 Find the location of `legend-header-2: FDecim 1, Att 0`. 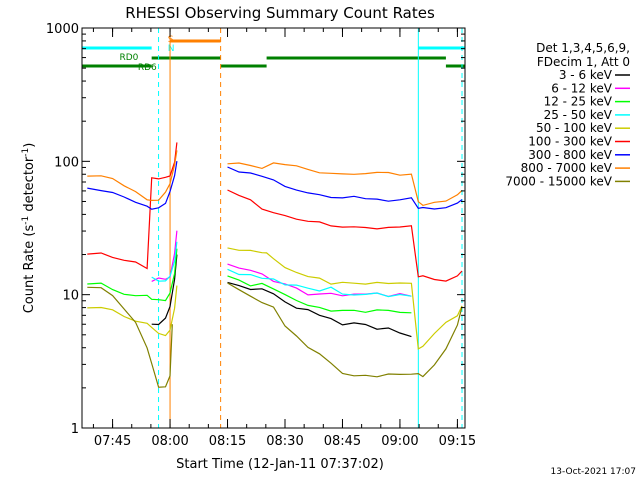

legend-header-2: FDecim 1, Att 0 is located at coordinates (583, 62).